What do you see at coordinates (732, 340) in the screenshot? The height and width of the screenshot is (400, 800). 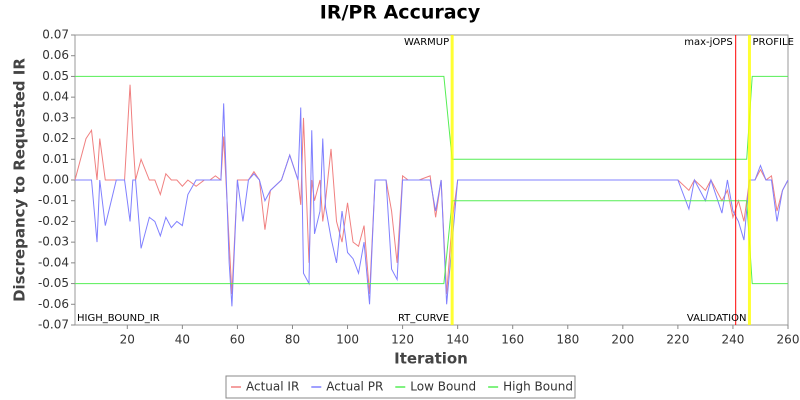 I see `x-tick-label: 240` at bounding box center [732, 340].